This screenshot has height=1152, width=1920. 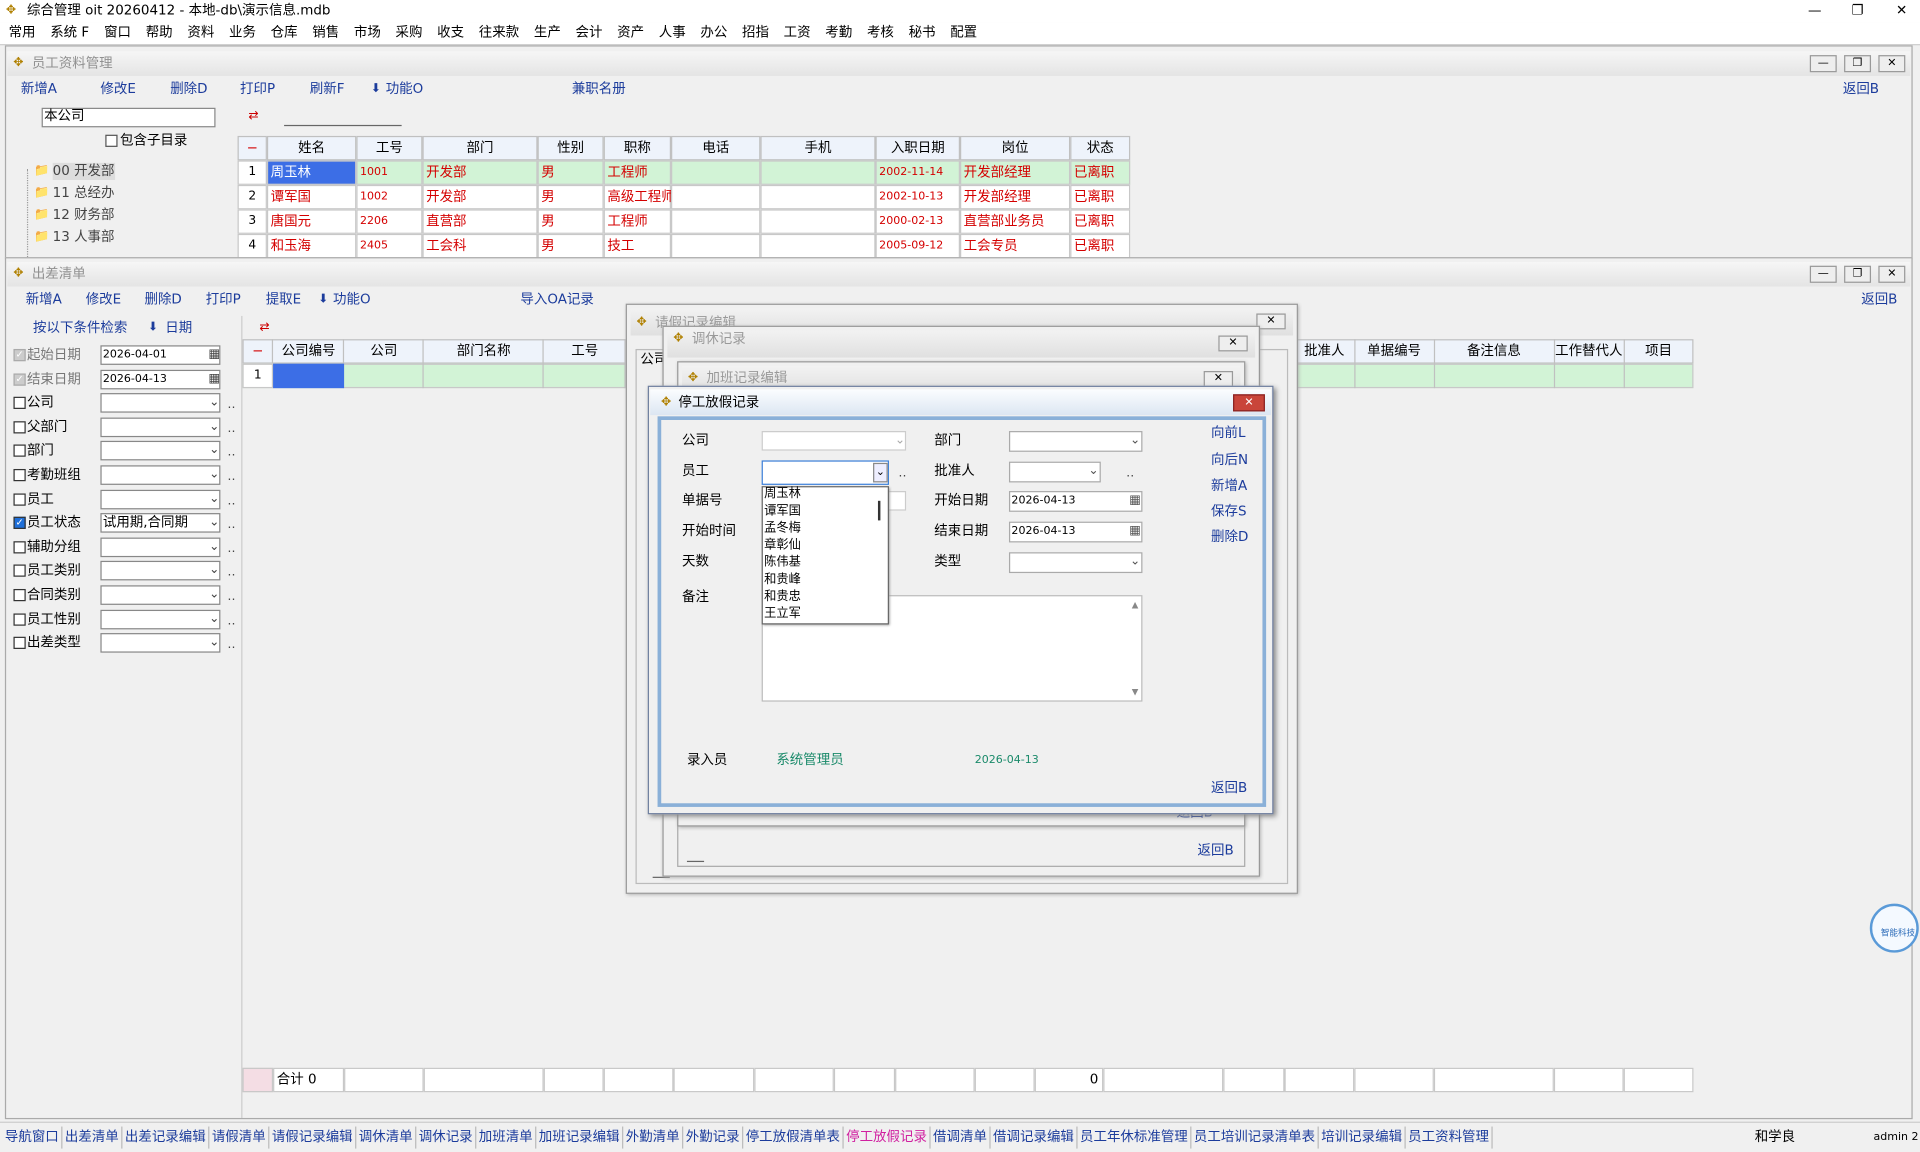 I want to click on taskbar-item: 加班记录编辑, so click(x=579, y=1136).